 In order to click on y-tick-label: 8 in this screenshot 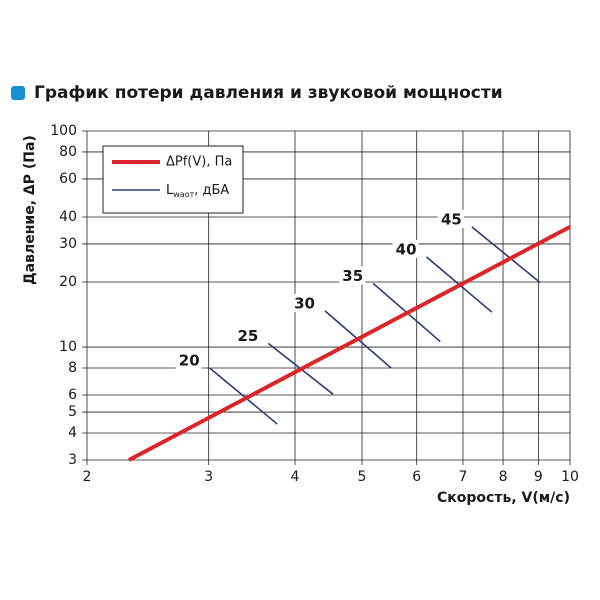, I will do `click(72, 368)`.